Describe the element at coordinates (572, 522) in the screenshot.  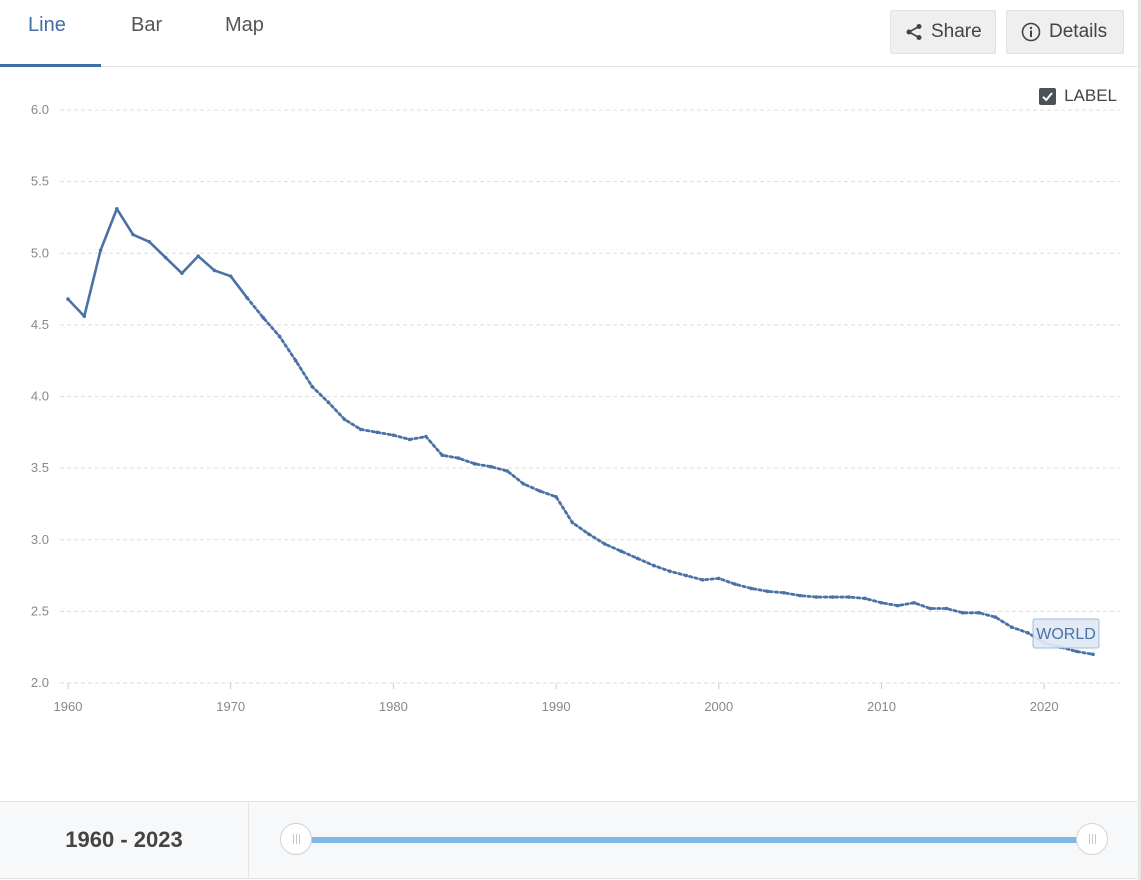
I see `data-point-1991` at that location.